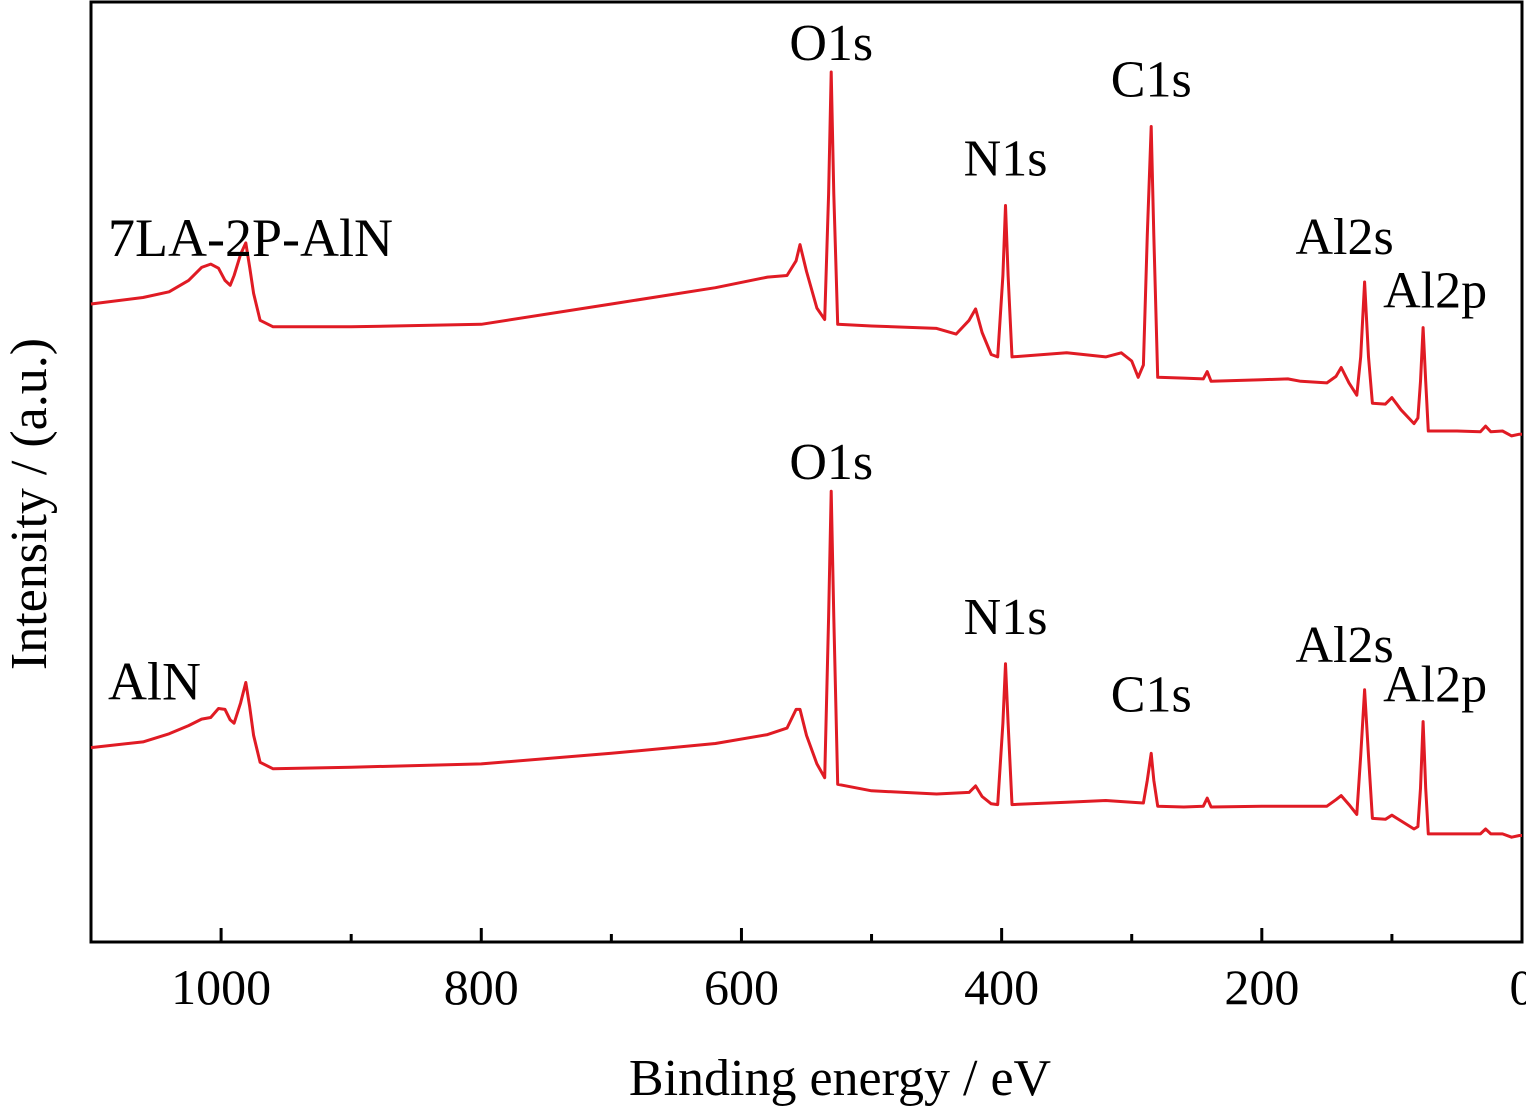 The height and width of the screenshot is (1109, 1526). Describe the element at coordinates (806, 935) in the screenshot. I see `x-axis-ticks` at that location.